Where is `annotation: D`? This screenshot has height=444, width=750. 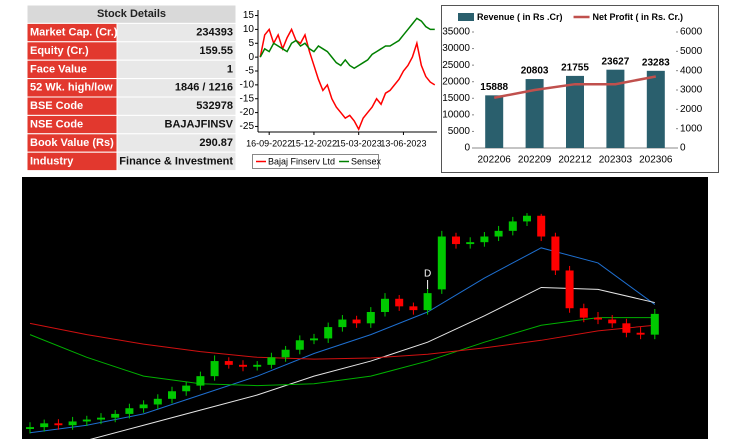
annotation: D is located at coordinates (427, 274).